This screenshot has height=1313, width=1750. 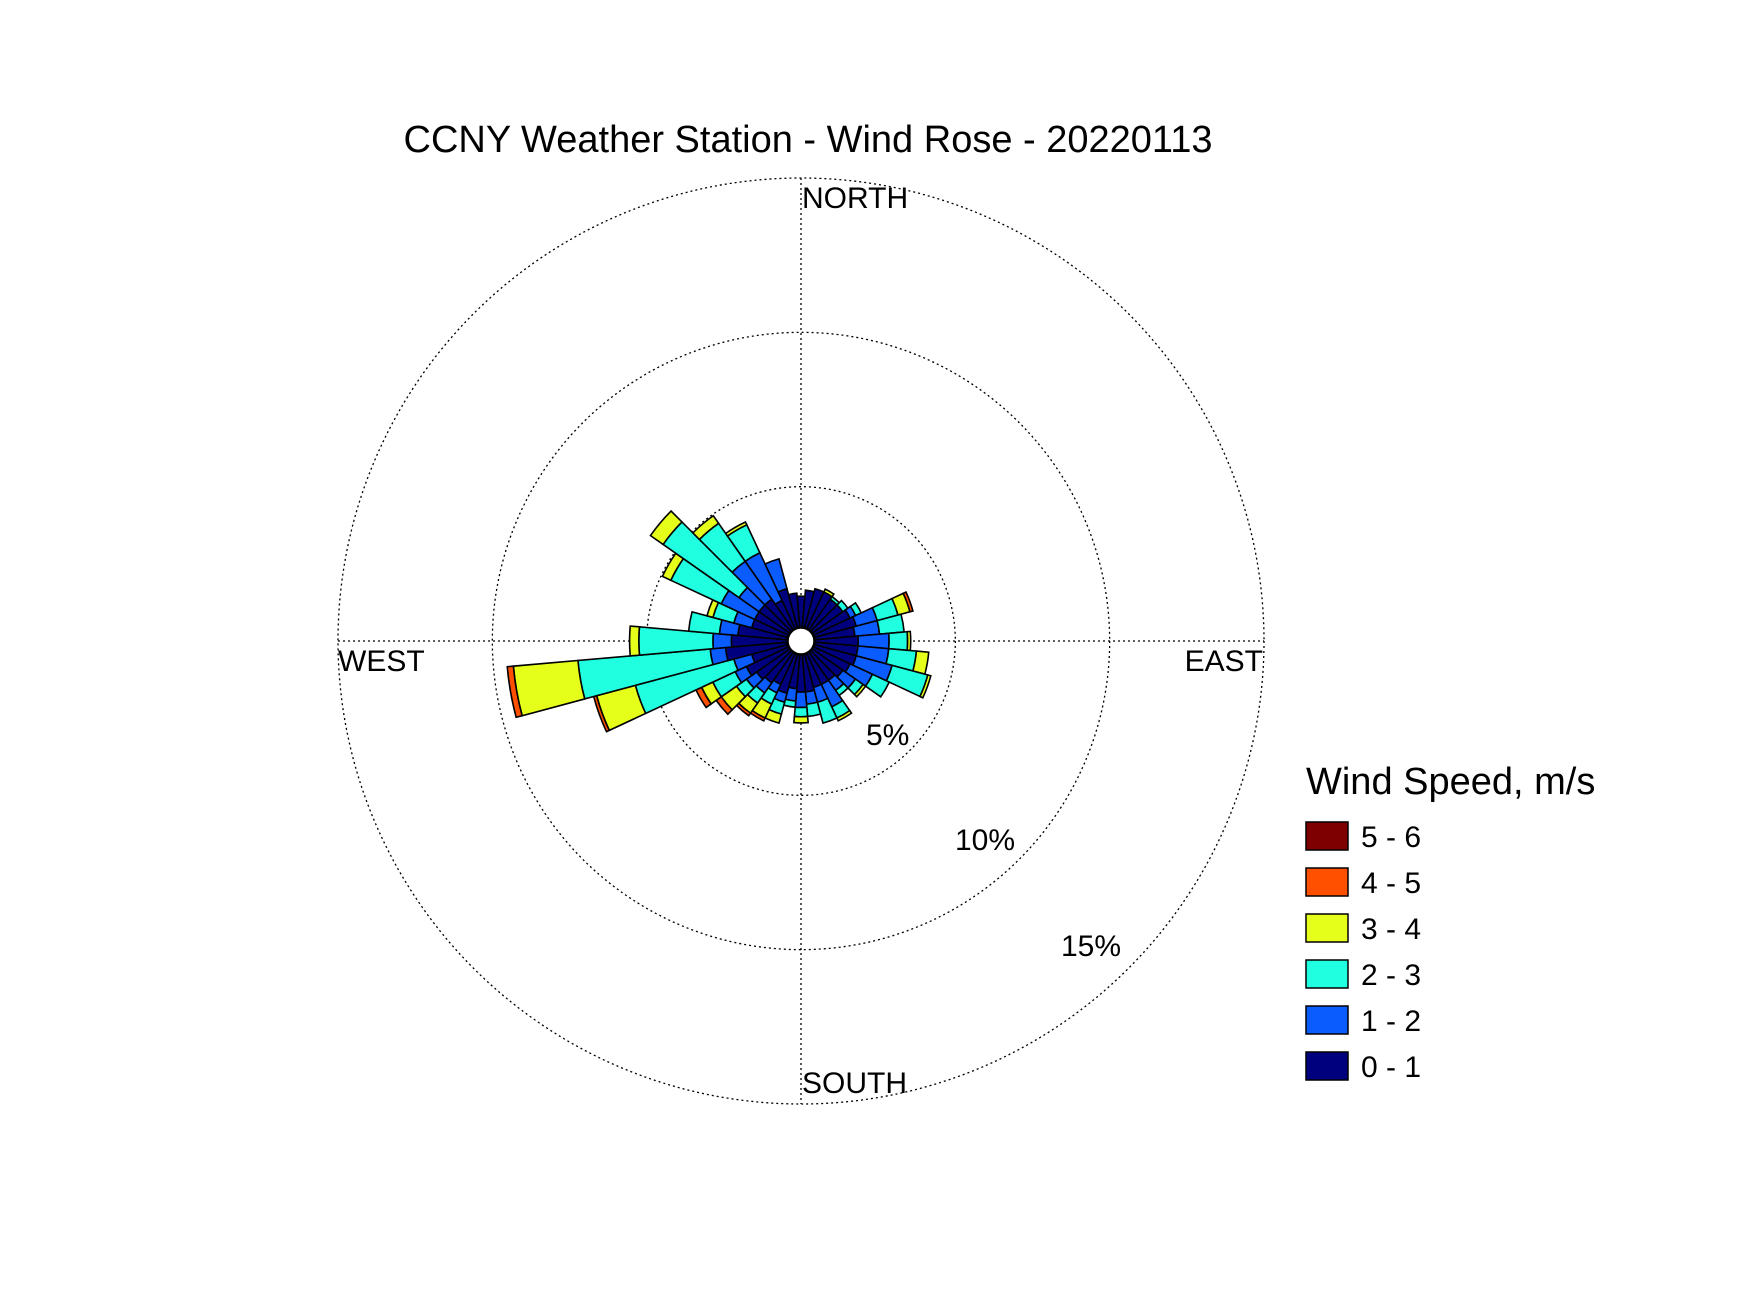 I want to click on legend-label-0: 5 - 6, so click(x=1391, y=837).